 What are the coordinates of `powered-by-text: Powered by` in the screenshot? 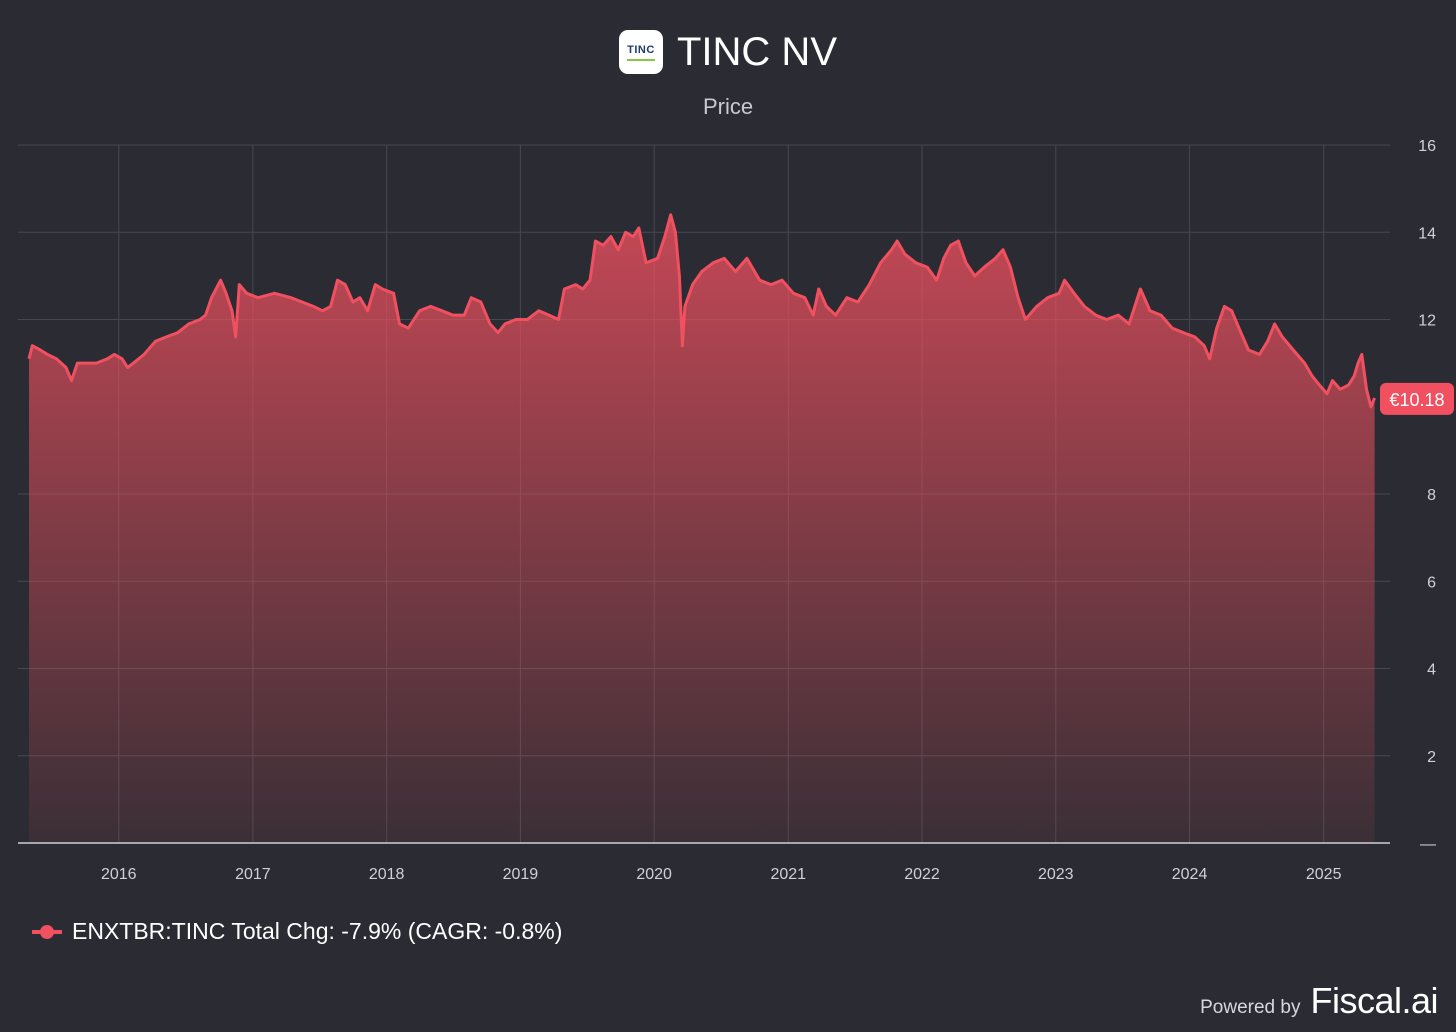 It's located at (1250, 1007).